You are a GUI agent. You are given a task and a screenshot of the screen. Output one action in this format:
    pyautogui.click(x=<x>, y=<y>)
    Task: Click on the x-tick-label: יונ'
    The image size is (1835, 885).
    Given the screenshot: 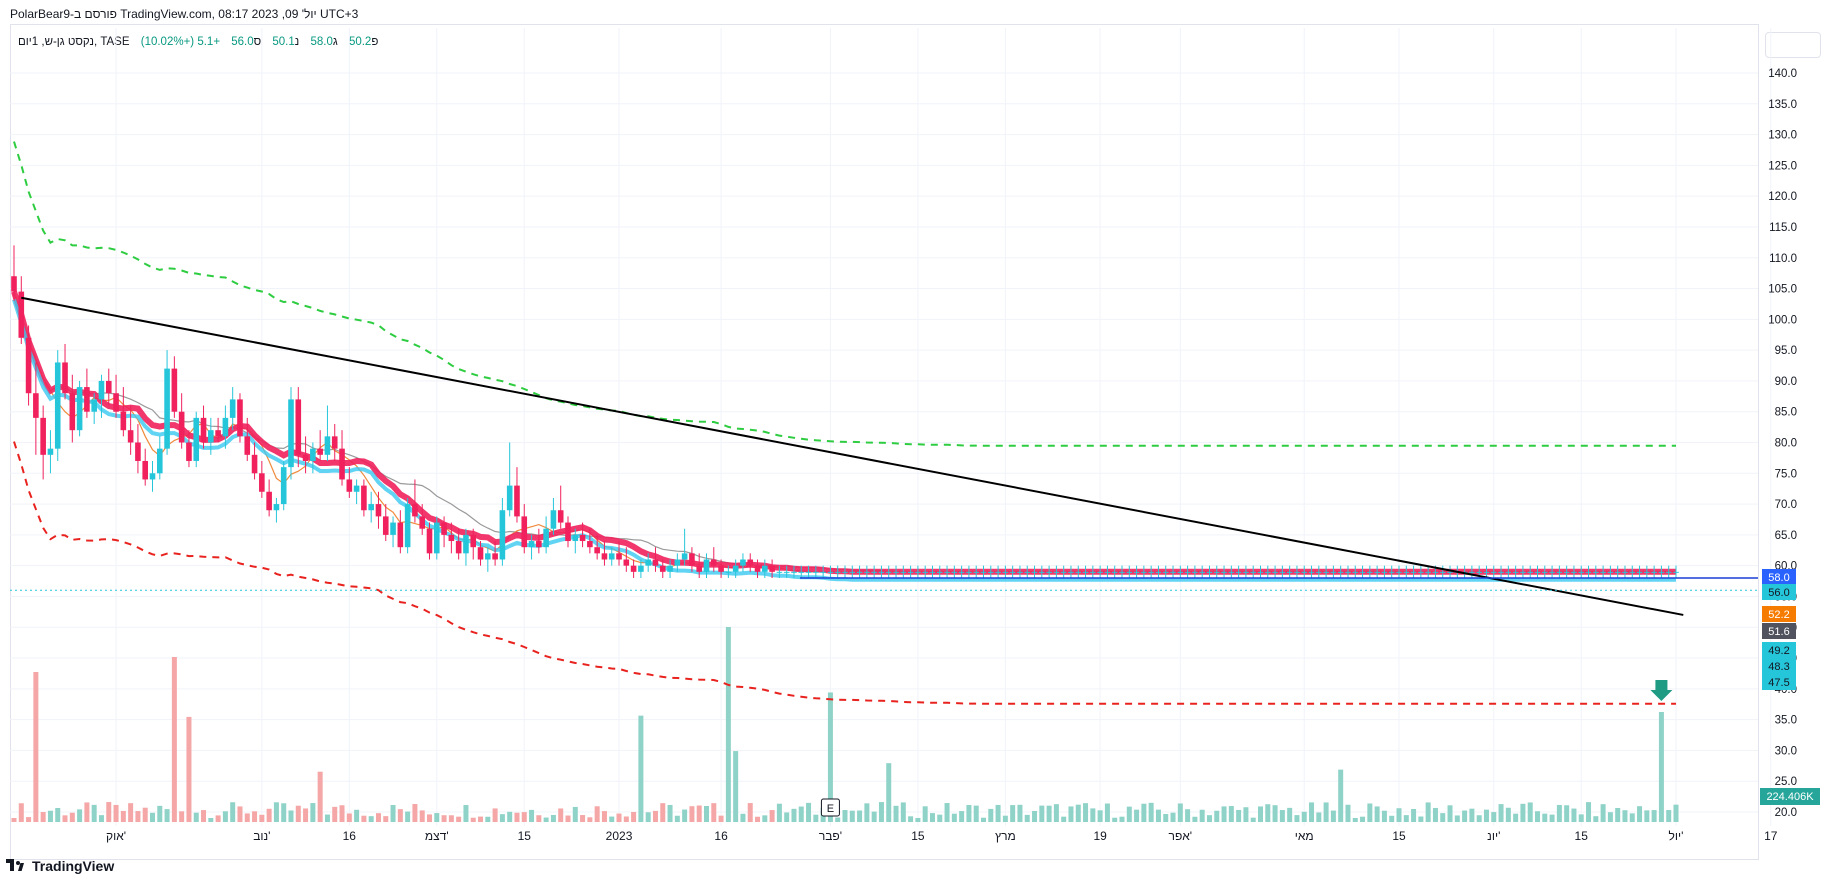 What is the action you would take?
    pyautogui.click(x=1493, y=836)
    